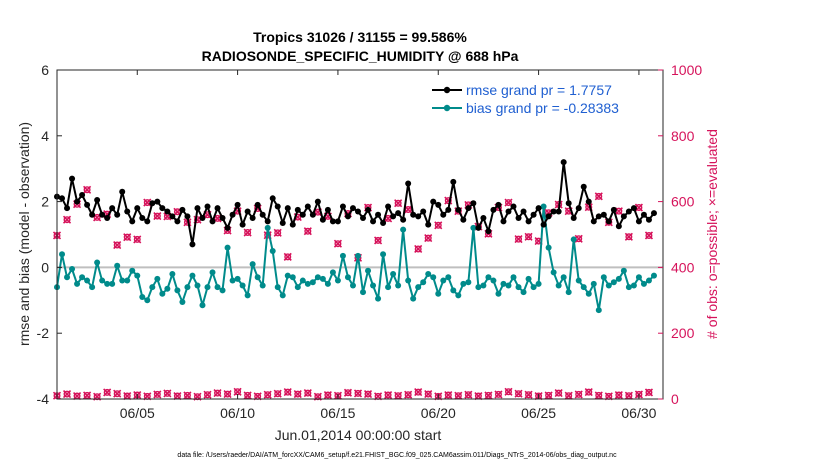  What do you see at coordinates (683, 136) in the screenshot?
I see `y-right-tick-label: 800` at bounding box center [683, 136].